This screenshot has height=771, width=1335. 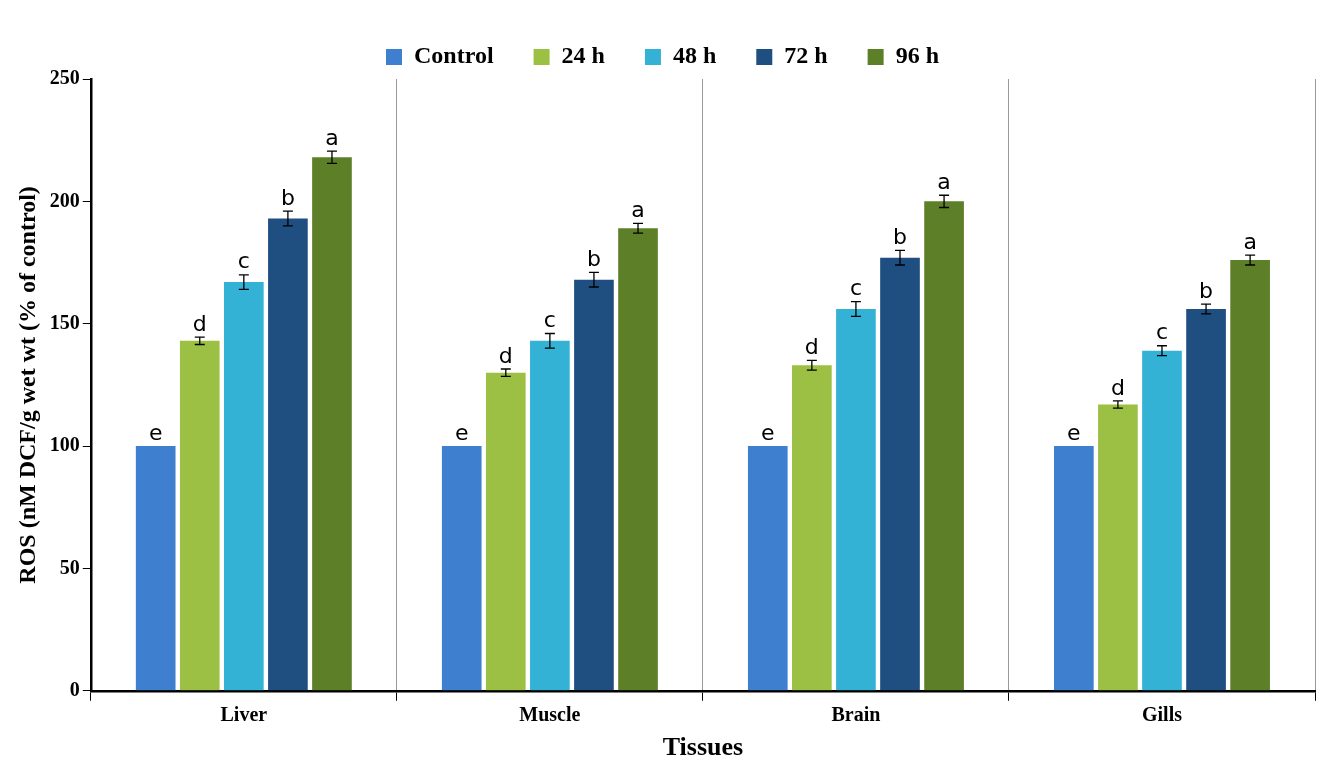 What do you see at coordinates (583, 55) in the screenshot?
I see `legend-label: 24 h` at bounding box center [583, 55].